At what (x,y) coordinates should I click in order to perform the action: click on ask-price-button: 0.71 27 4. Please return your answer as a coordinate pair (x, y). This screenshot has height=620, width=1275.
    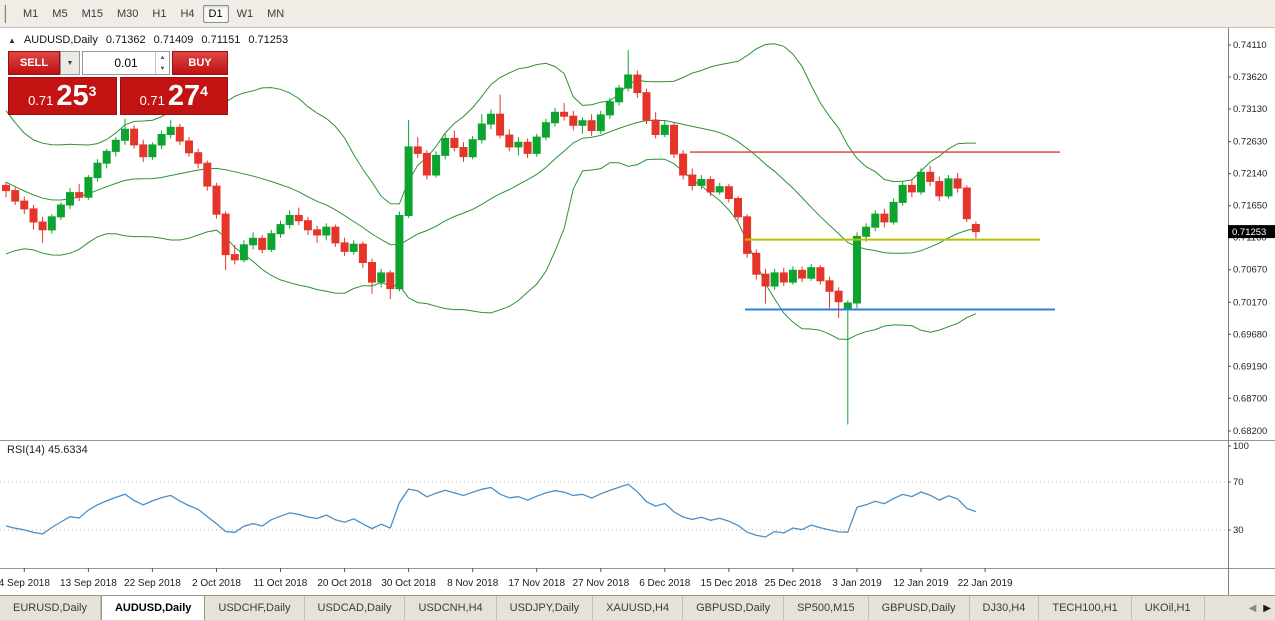
    Looking at the image, I should click on (173, 96).